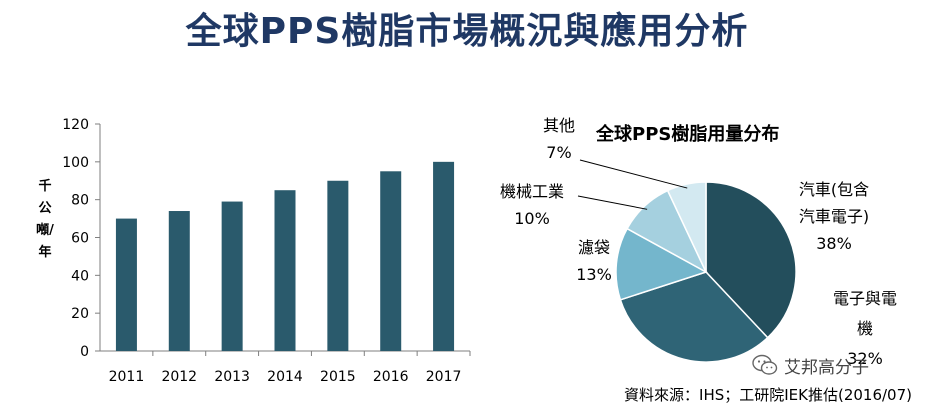 This screenshot has height=412, width=934. I want to click on bar-2015, so click(338, 265).